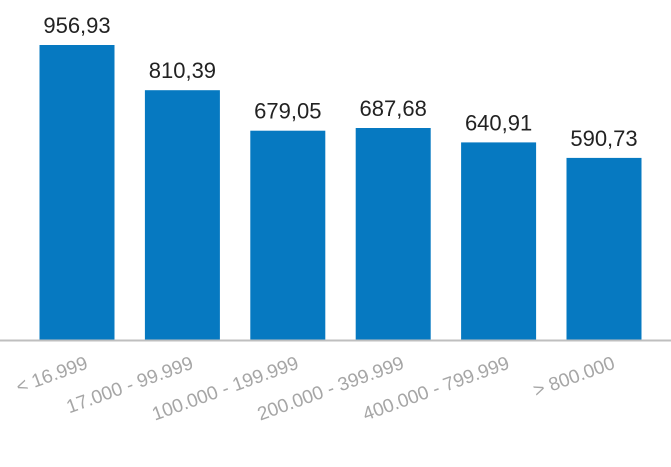 Image resolution: width=671 pixels, height=467 pixels. Describe the element at coordinates (603, 138) in the screenshot. I see `value-label-6: 590,73` at that location.